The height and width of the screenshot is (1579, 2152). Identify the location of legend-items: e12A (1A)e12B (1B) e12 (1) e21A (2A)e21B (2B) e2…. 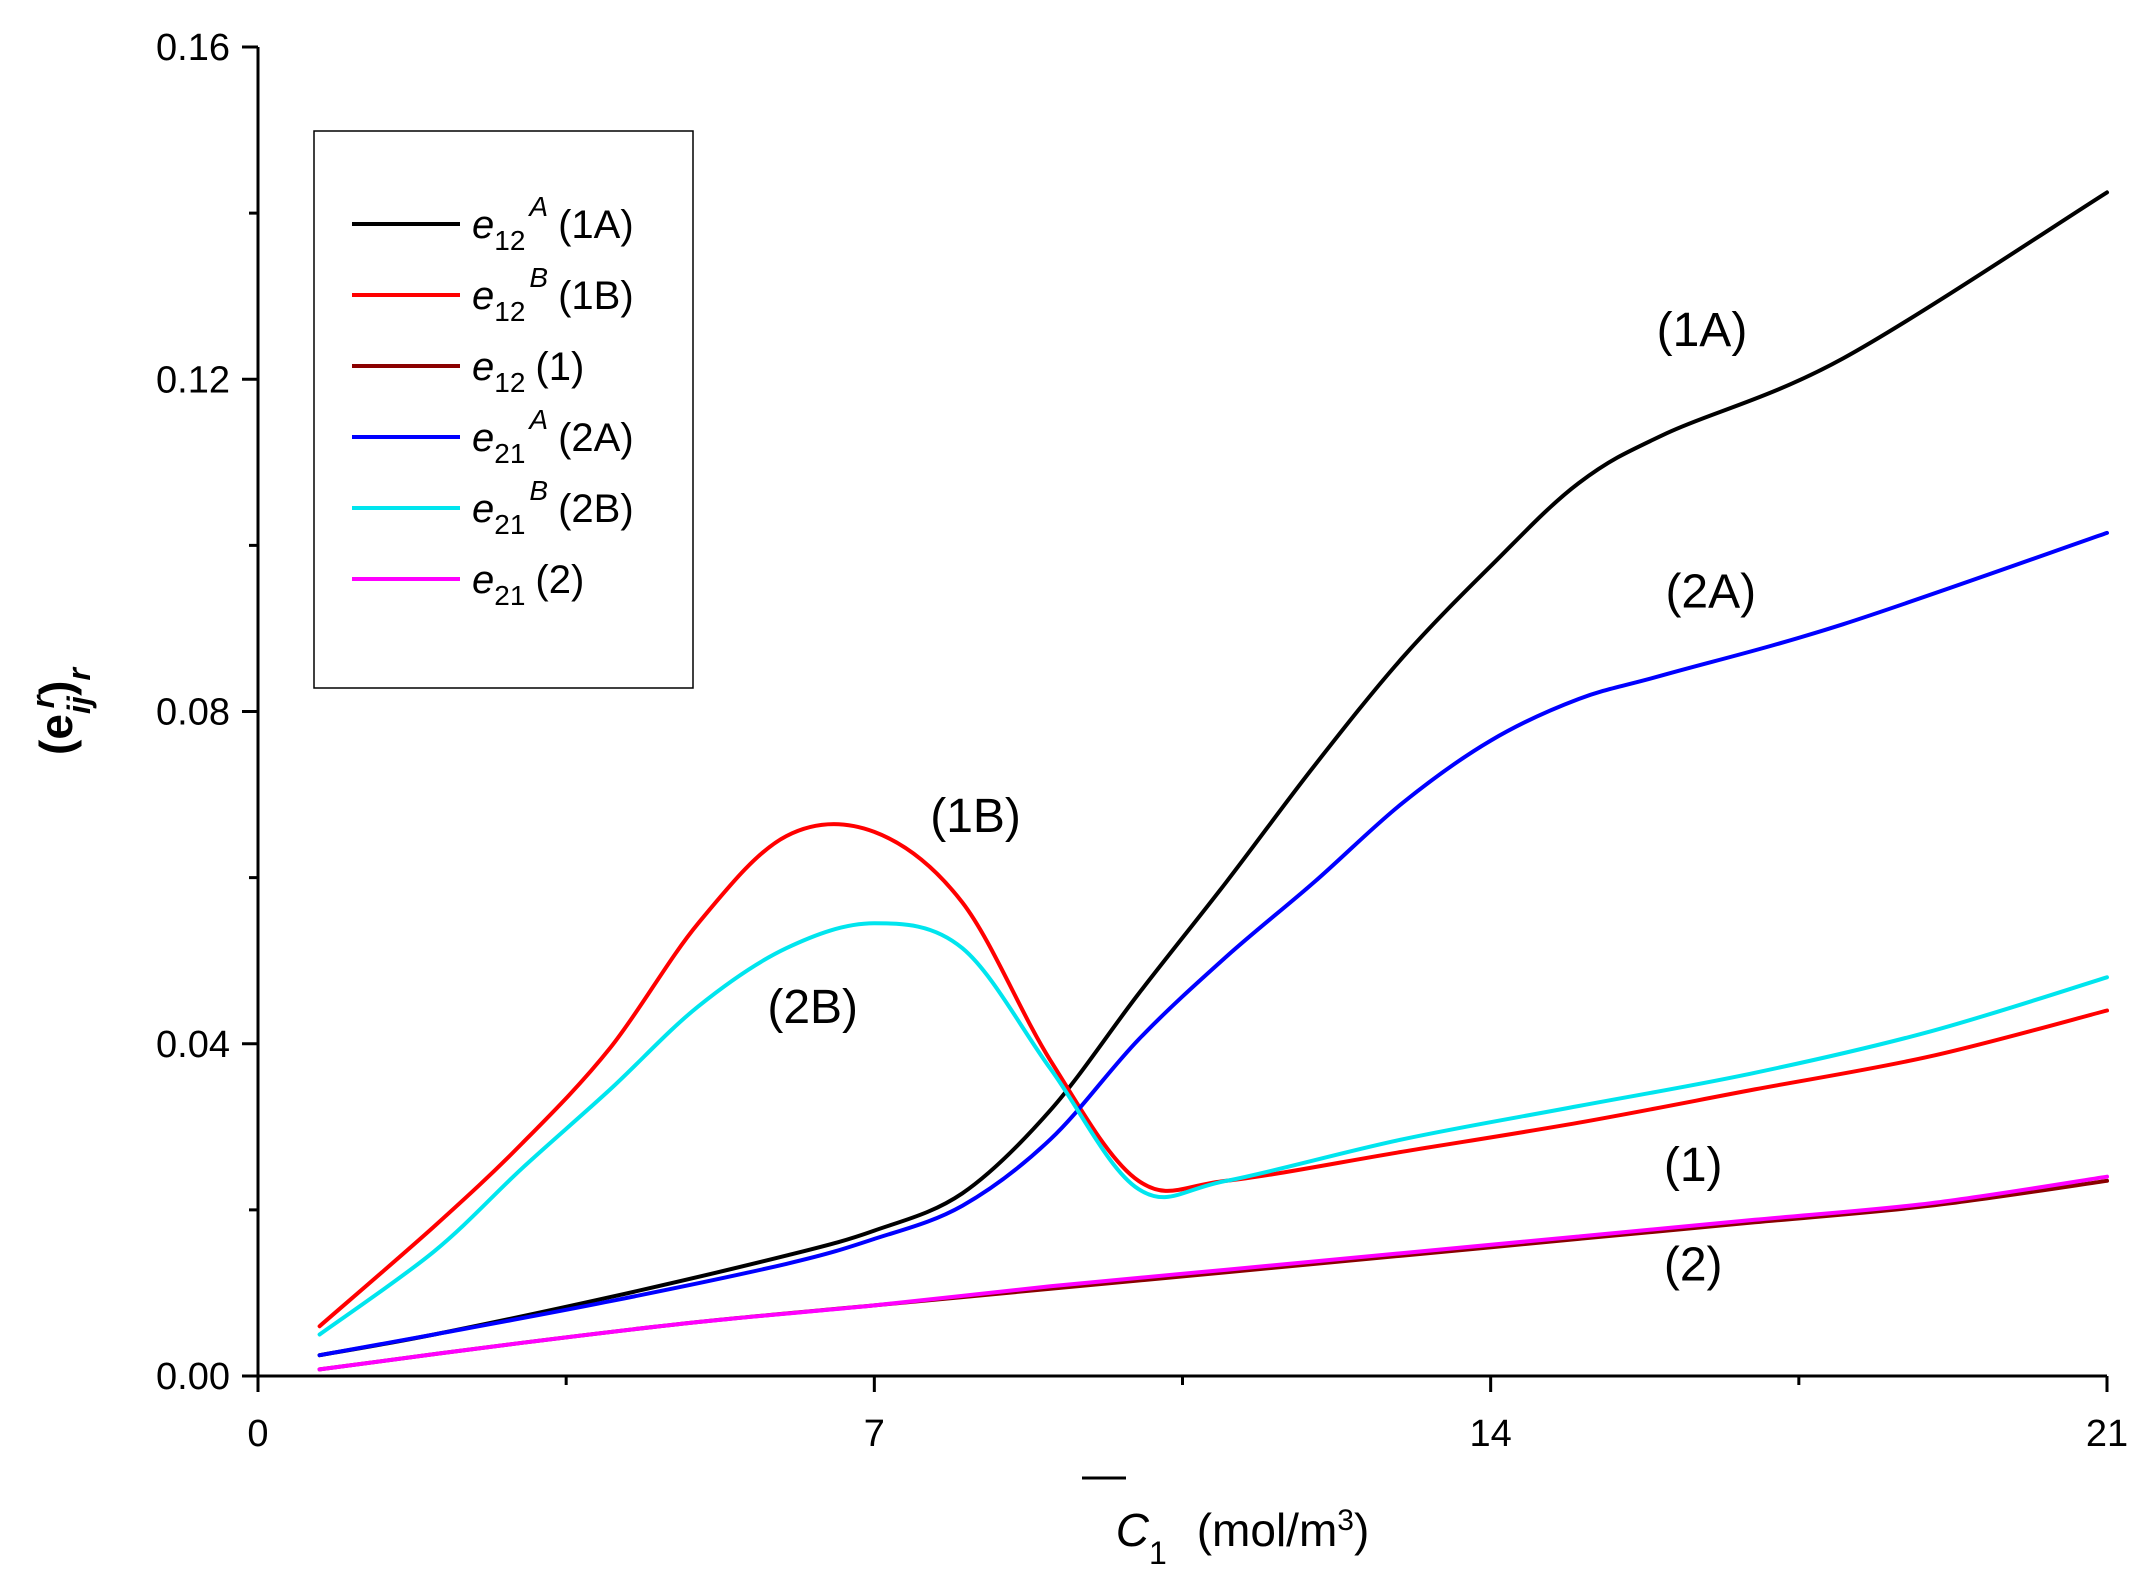
(493, 401).